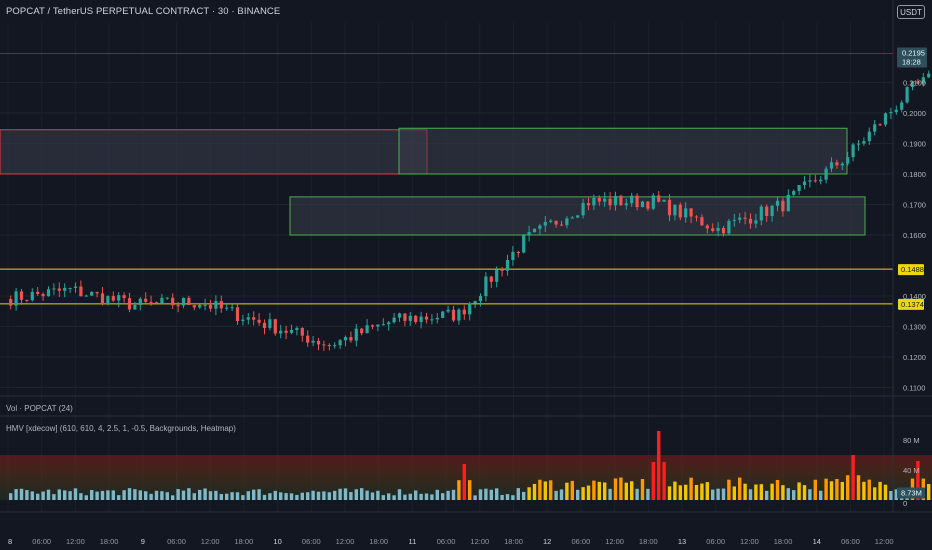 Image resolution: width=932 pixels, height=550 pixels. Describe the element at coordinates (911, 12) in the screenshot. I see `currency-button: USDT` at that location.